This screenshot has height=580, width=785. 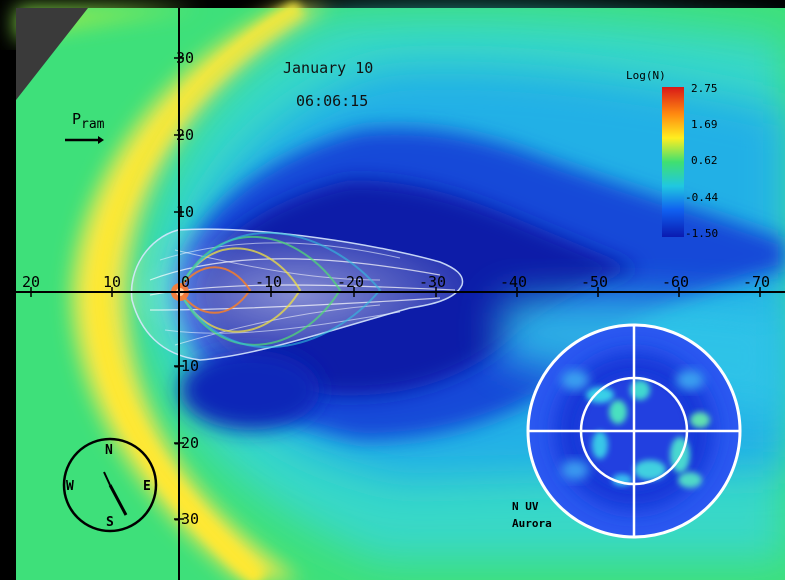 I want to click on x-tick-label: -50, so click(x=594, y=282).